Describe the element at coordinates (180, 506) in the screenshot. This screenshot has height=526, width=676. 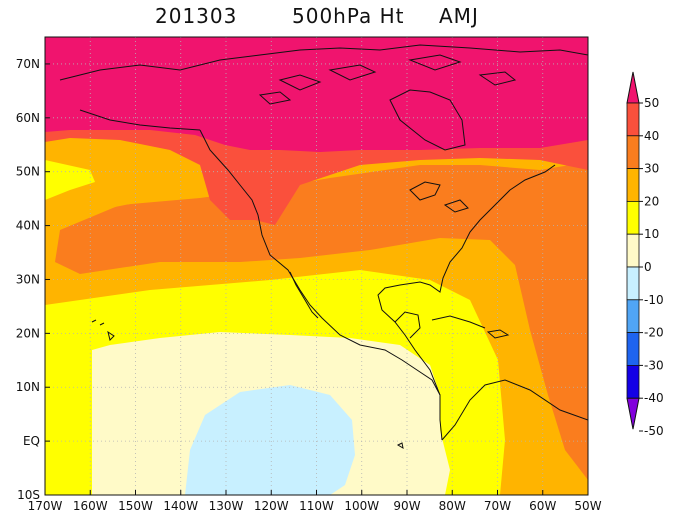
I see `x-tick-label: 140W` at that location.